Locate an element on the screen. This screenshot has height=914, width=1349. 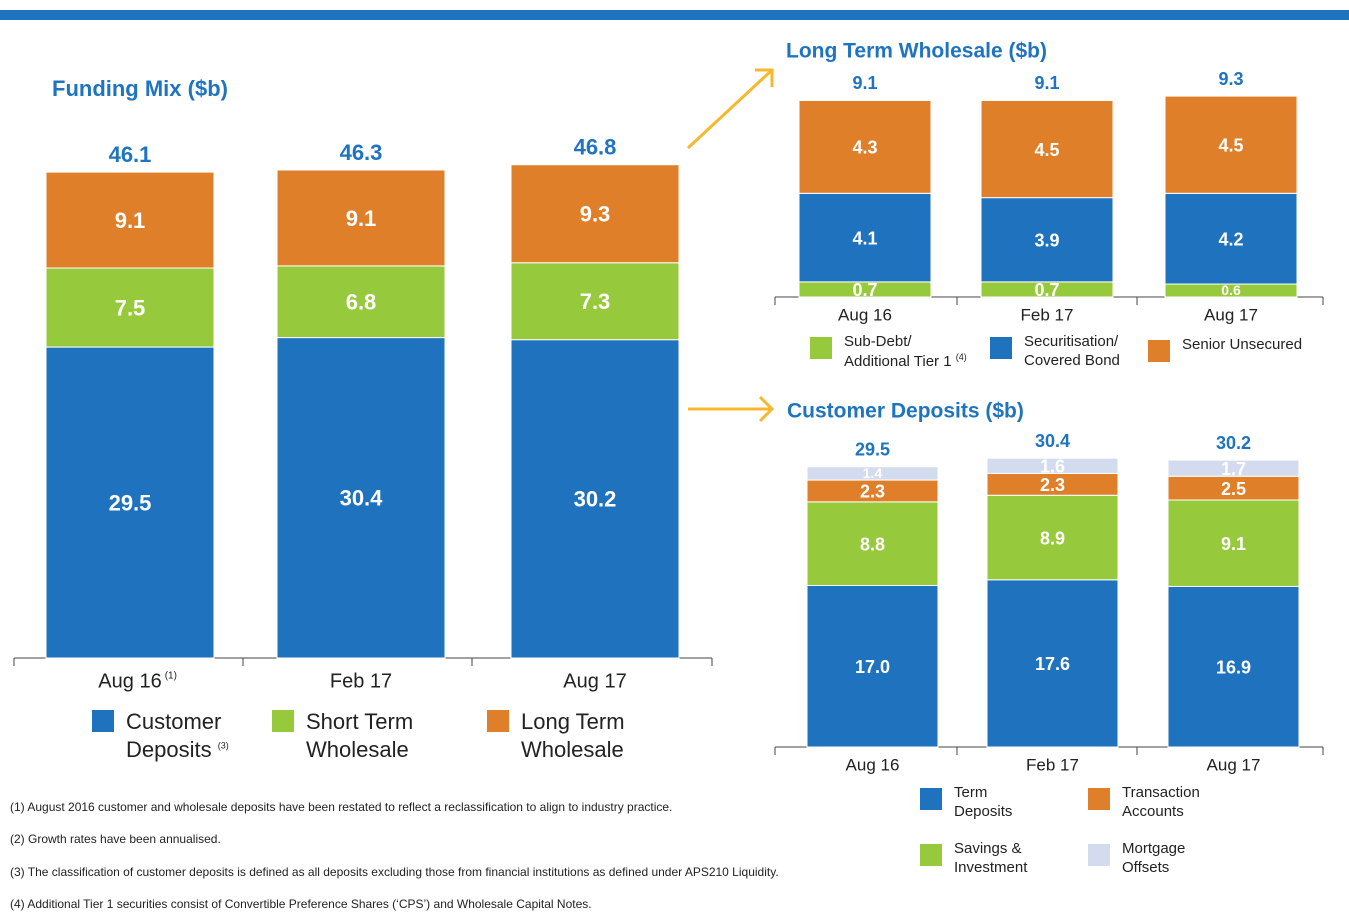
legend-label: Short Term Wholesale is located at coordinates (360, 735).